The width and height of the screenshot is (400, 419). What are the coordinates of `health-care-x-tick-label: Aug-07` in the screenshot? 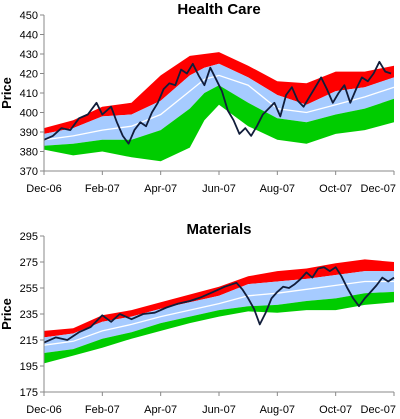 It's located at (277, 189).